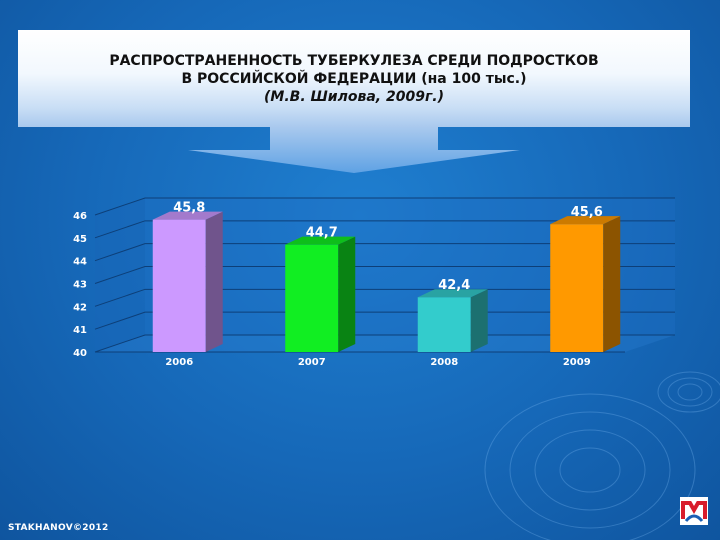 The image size is (720, 540). Describe the element at coordinates (322, 233) in the screenshot. I see `data-label: 44,7` at that location.